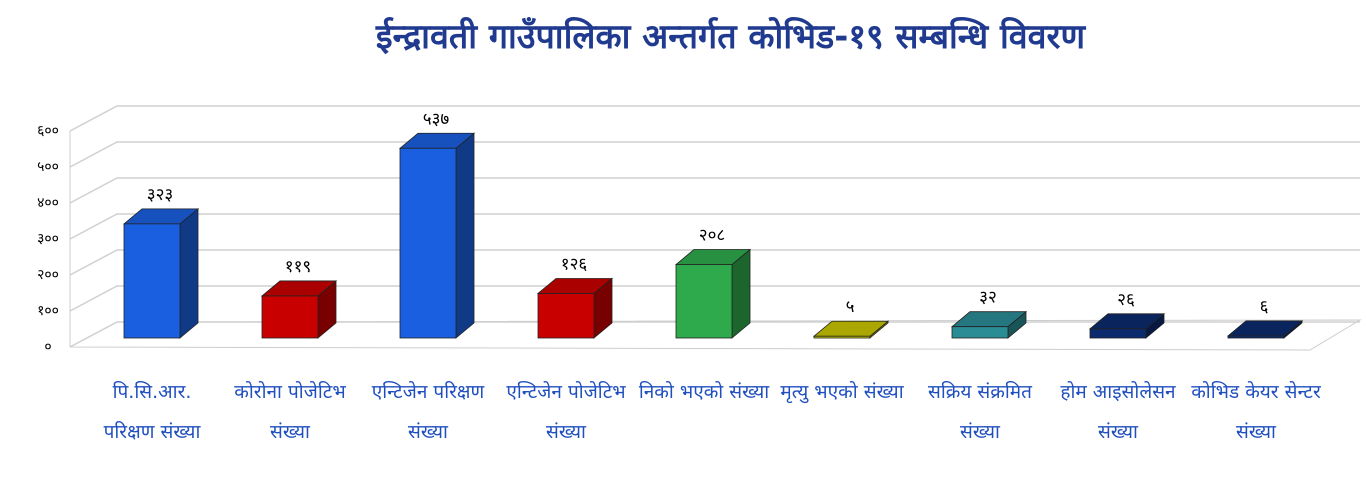  Describe the element at coordinates (850, 307) in the screenshot. I see `value-label: ५` at that location.